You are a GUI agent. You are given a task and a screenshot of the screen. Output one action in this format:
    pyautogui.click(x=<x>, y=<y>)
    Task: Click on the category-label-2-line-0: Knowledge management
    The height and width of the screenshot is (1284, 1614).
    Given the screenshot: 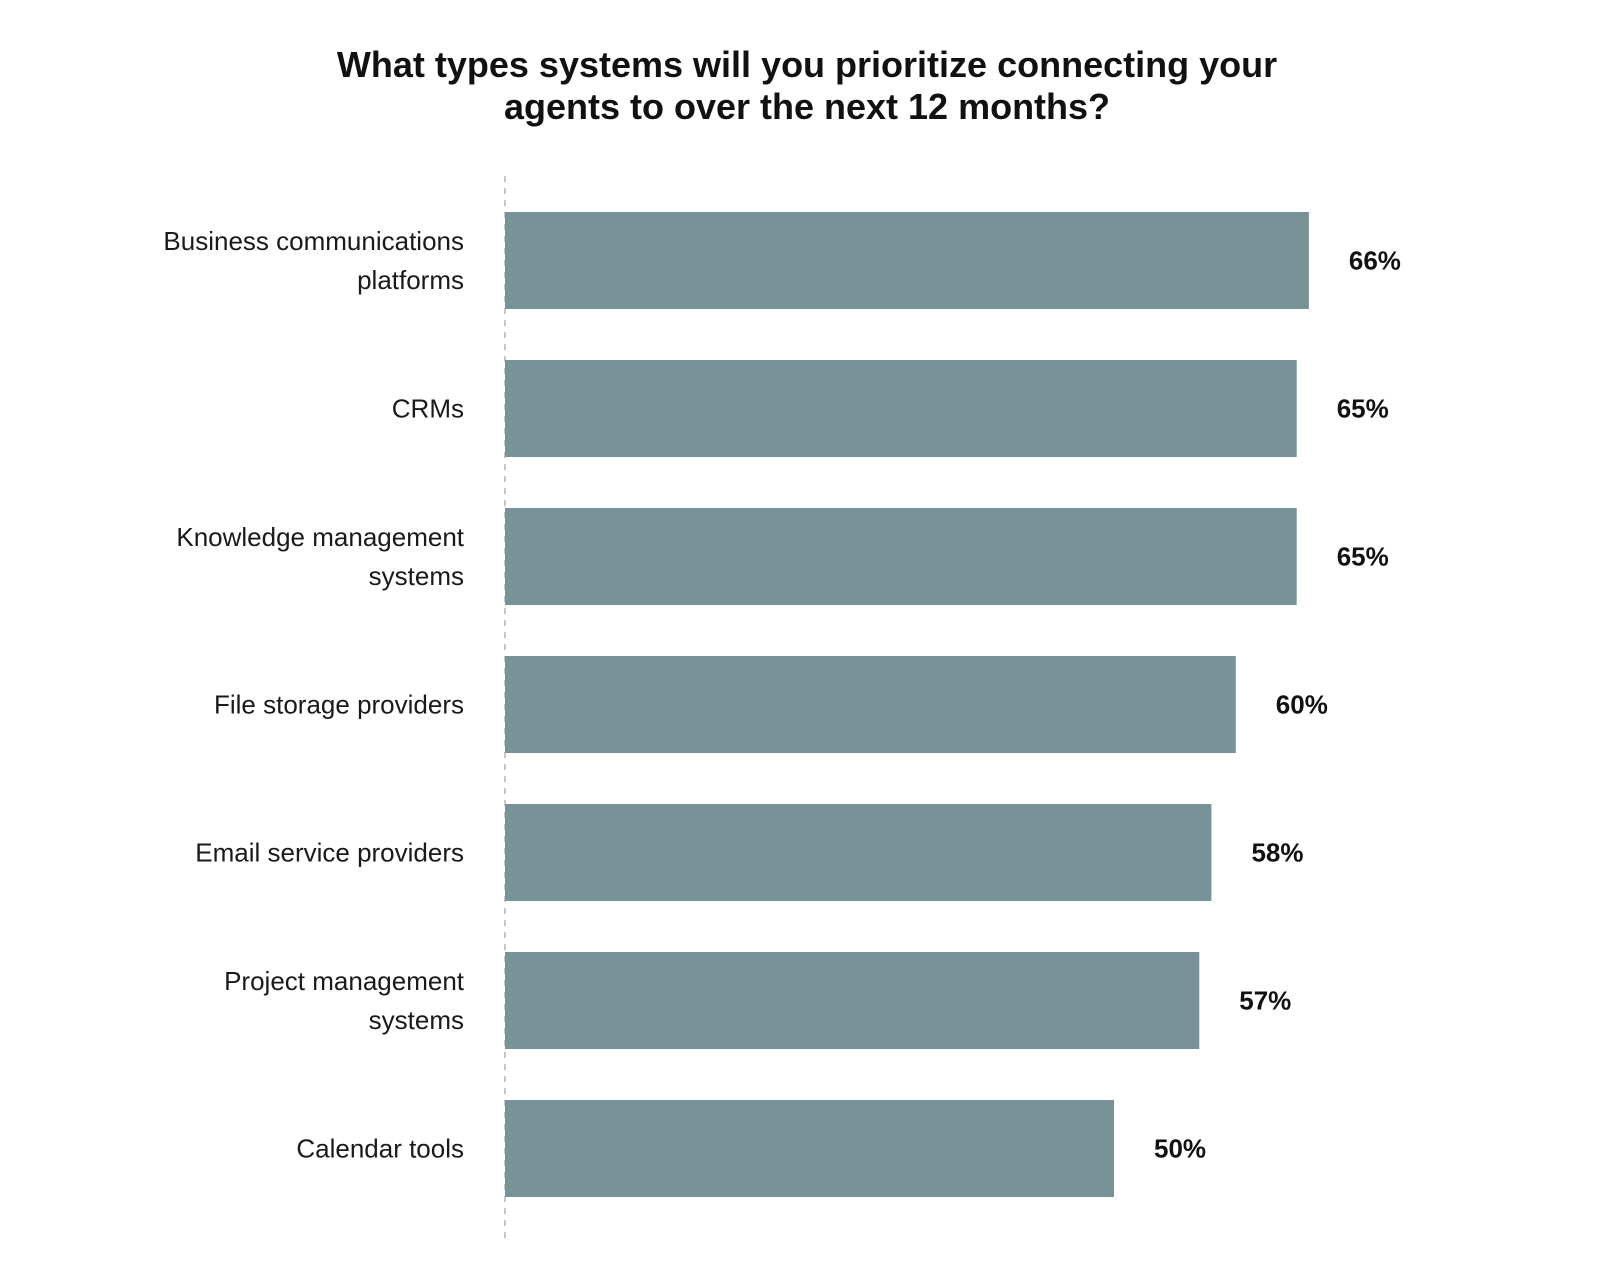 What is the action you would take?
    pyautogui.click(x=320, y=537)
    